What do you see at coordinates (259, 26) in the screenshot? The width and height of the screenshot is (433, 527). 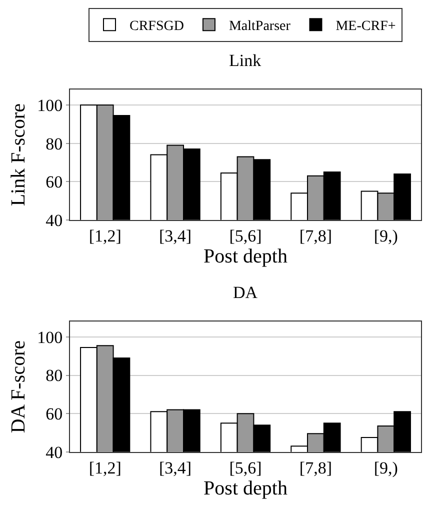 I see `legend-label: MaltParser` at bounding box center [259, 26].